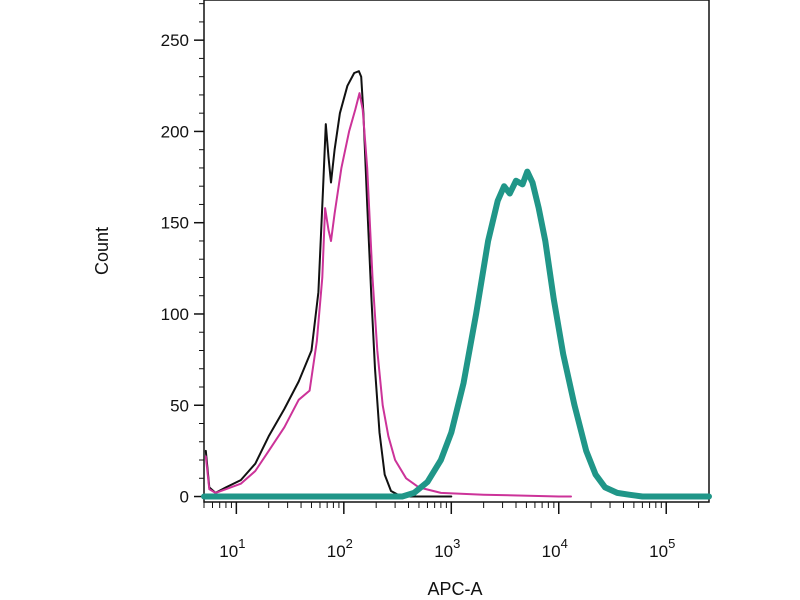  I want to click on y-axis-title: Count, so click(102, 251).